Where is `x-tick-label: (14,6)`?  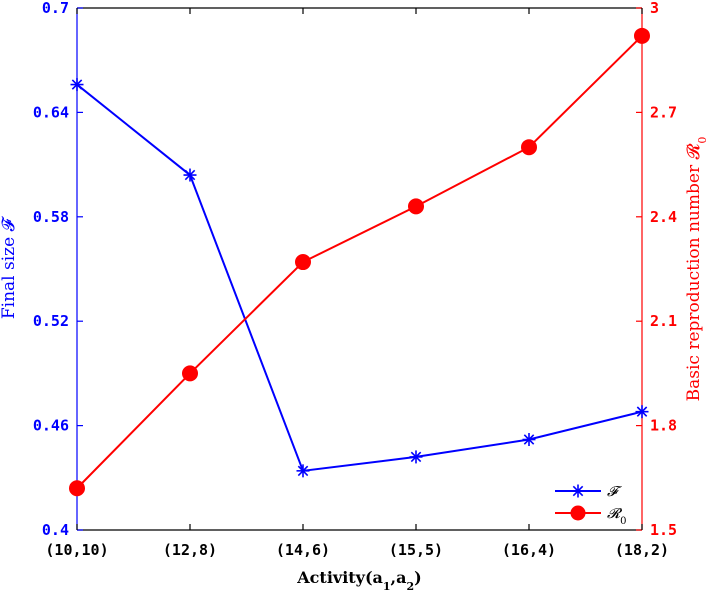
x-tick-label: (14,6) is located at coordinates (303, 550).